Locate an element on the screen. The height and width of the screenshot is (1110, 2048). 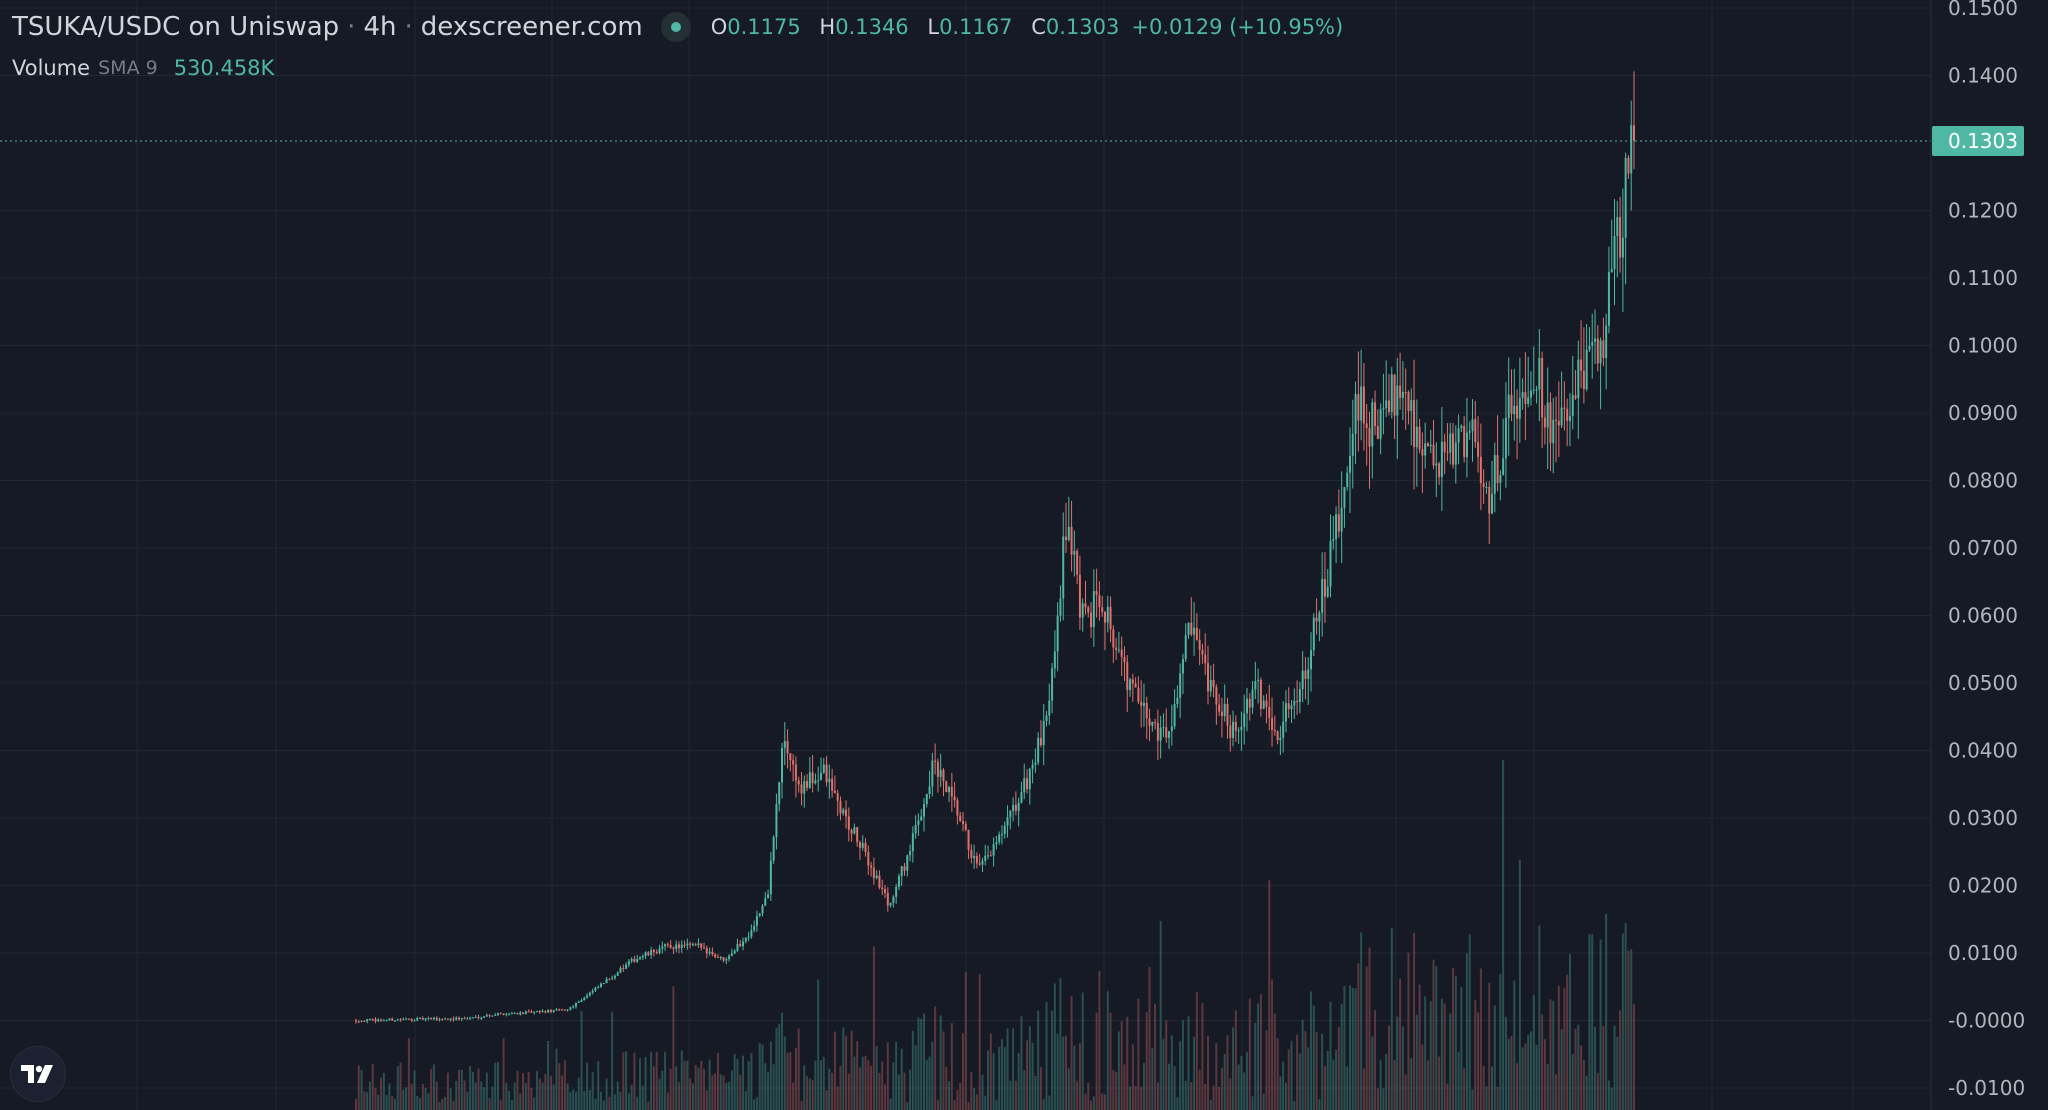
y-tick-label: 0.0100 is located at coordinates (1983, 953).